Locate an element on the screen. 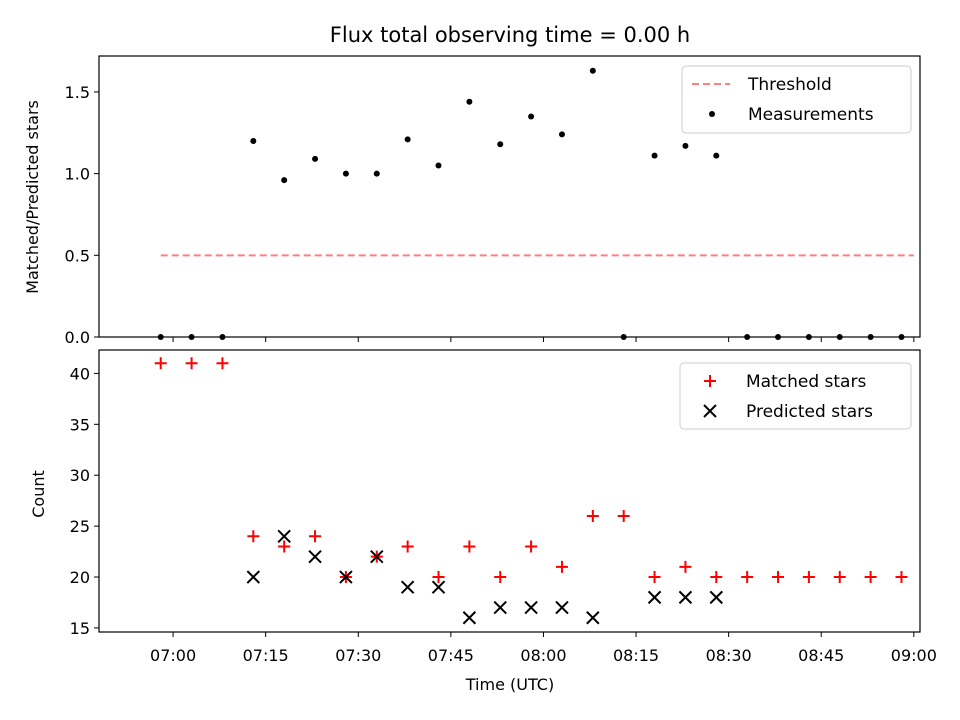 This screenshot has width=960, height=720. top-y-tick-label: 1.0 is located at coordinates (77, 174).